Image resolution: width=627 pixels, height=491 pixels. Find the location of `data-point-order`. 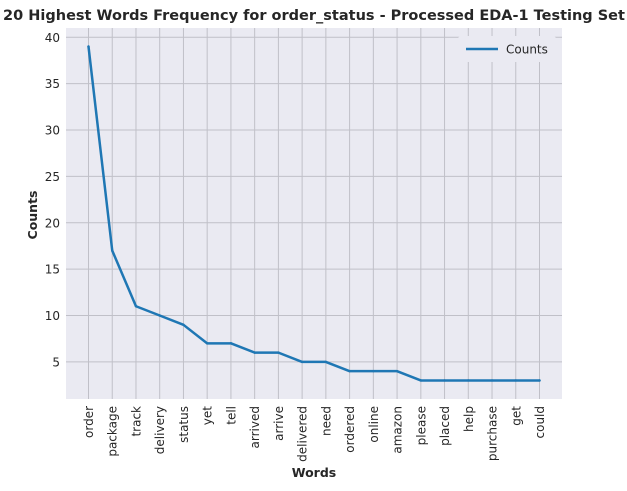

data-point-order is located at coordinates (88, 46).